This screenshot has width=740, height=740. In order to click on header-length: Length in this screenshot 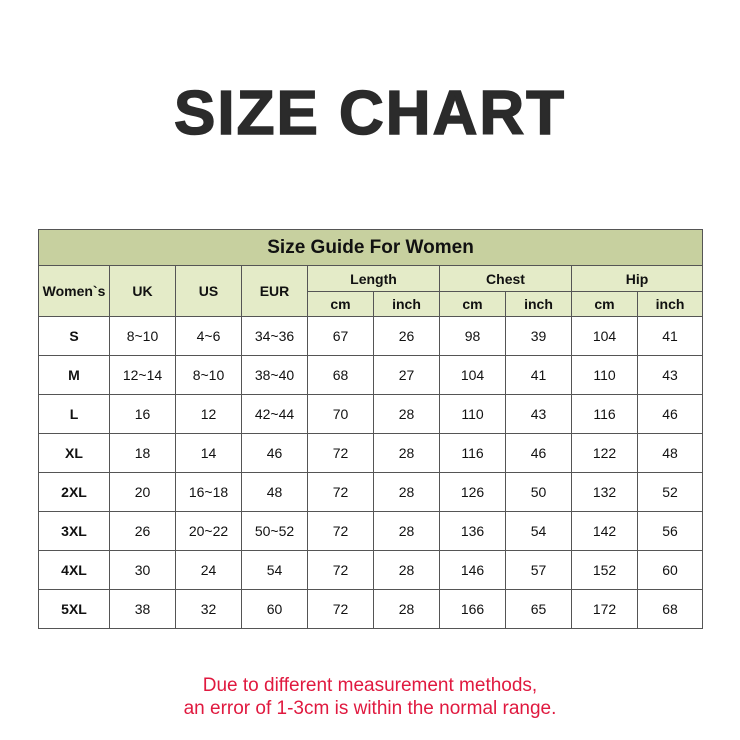, I will do `click(373, 278)`.